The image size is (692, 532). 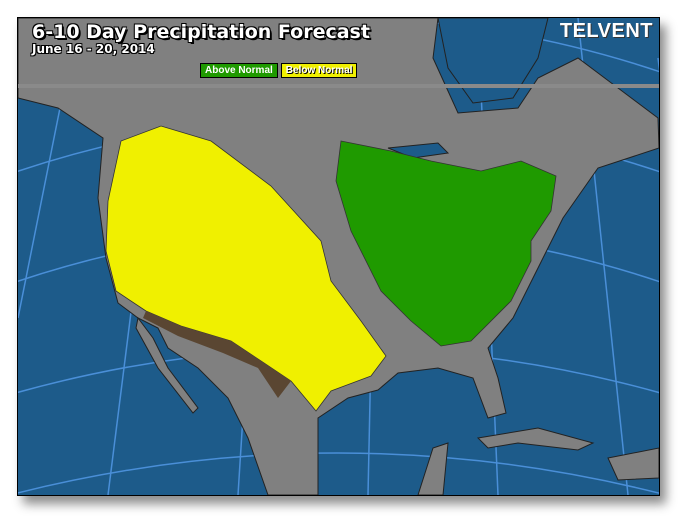 I want to click on mexico-border-shading, so click(x=217, y=354).